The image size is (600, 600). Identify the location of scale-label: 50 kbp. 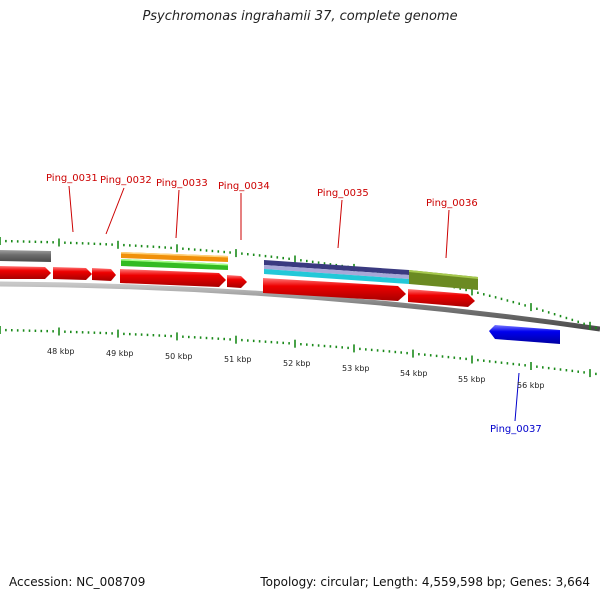
(179, 356).